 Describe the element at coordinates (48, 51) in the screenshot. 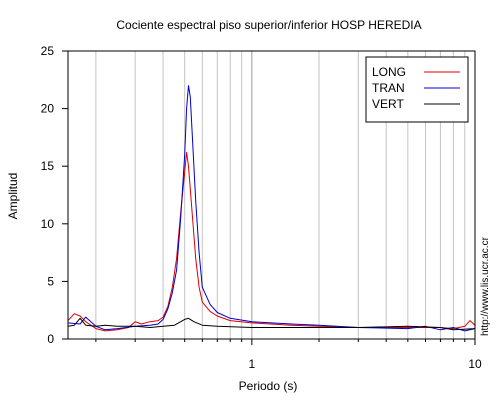

I see `y-tick-label: 25` at that location.